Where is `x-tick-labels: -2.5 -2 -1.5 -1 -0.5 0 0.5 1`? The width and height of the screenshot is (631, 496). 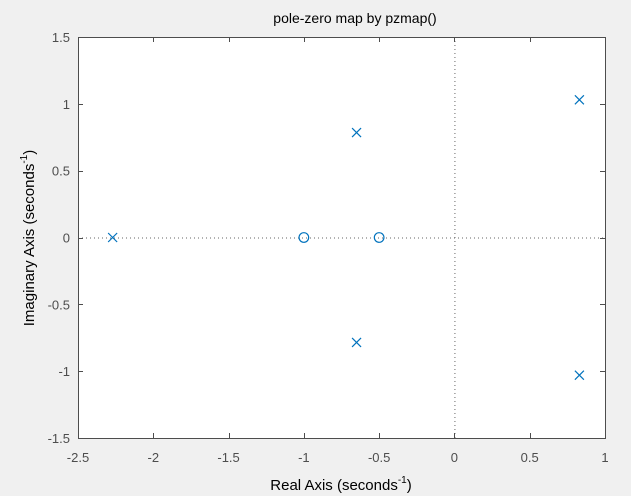
x-tick-labels: -2.5 -2 -1.5 -1 -0.5 0 0.5 1 is located at coordinates (338, 457).